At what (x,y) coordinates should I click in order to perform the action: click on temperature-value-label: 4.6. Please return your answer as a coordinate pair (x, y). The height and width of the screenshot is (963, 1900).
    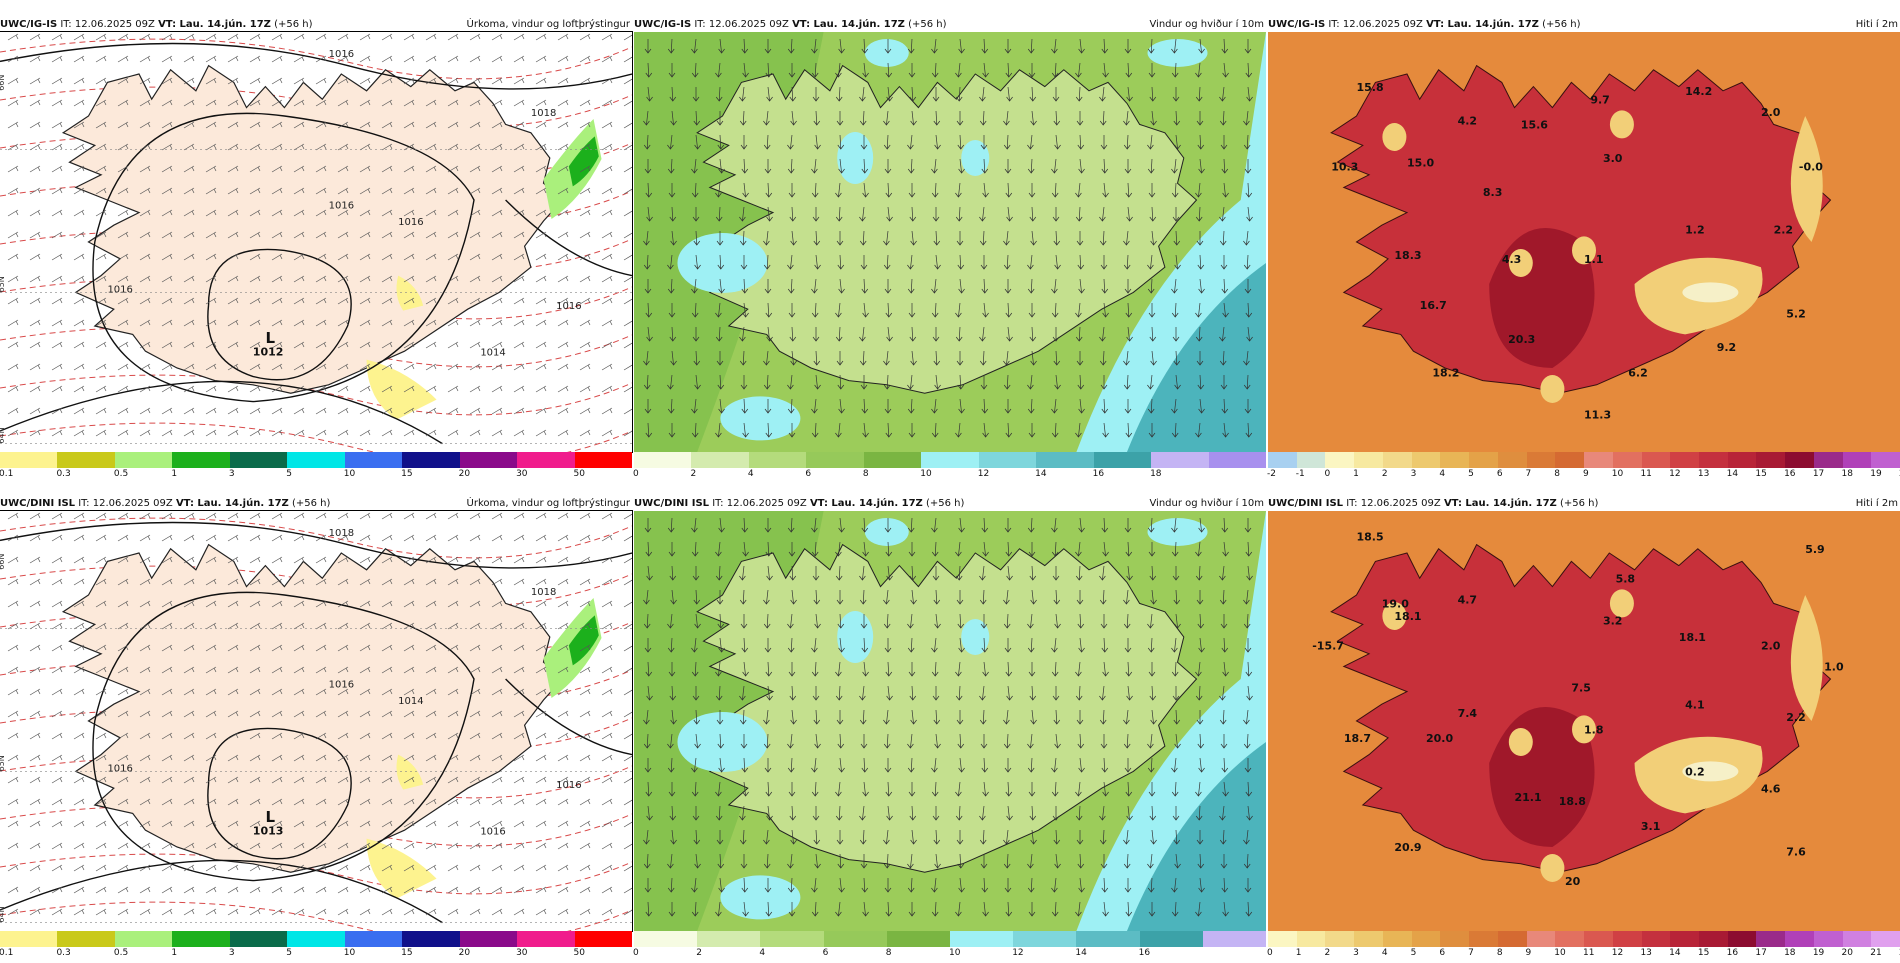
    Looking at the image, I should click on (1771, 788).